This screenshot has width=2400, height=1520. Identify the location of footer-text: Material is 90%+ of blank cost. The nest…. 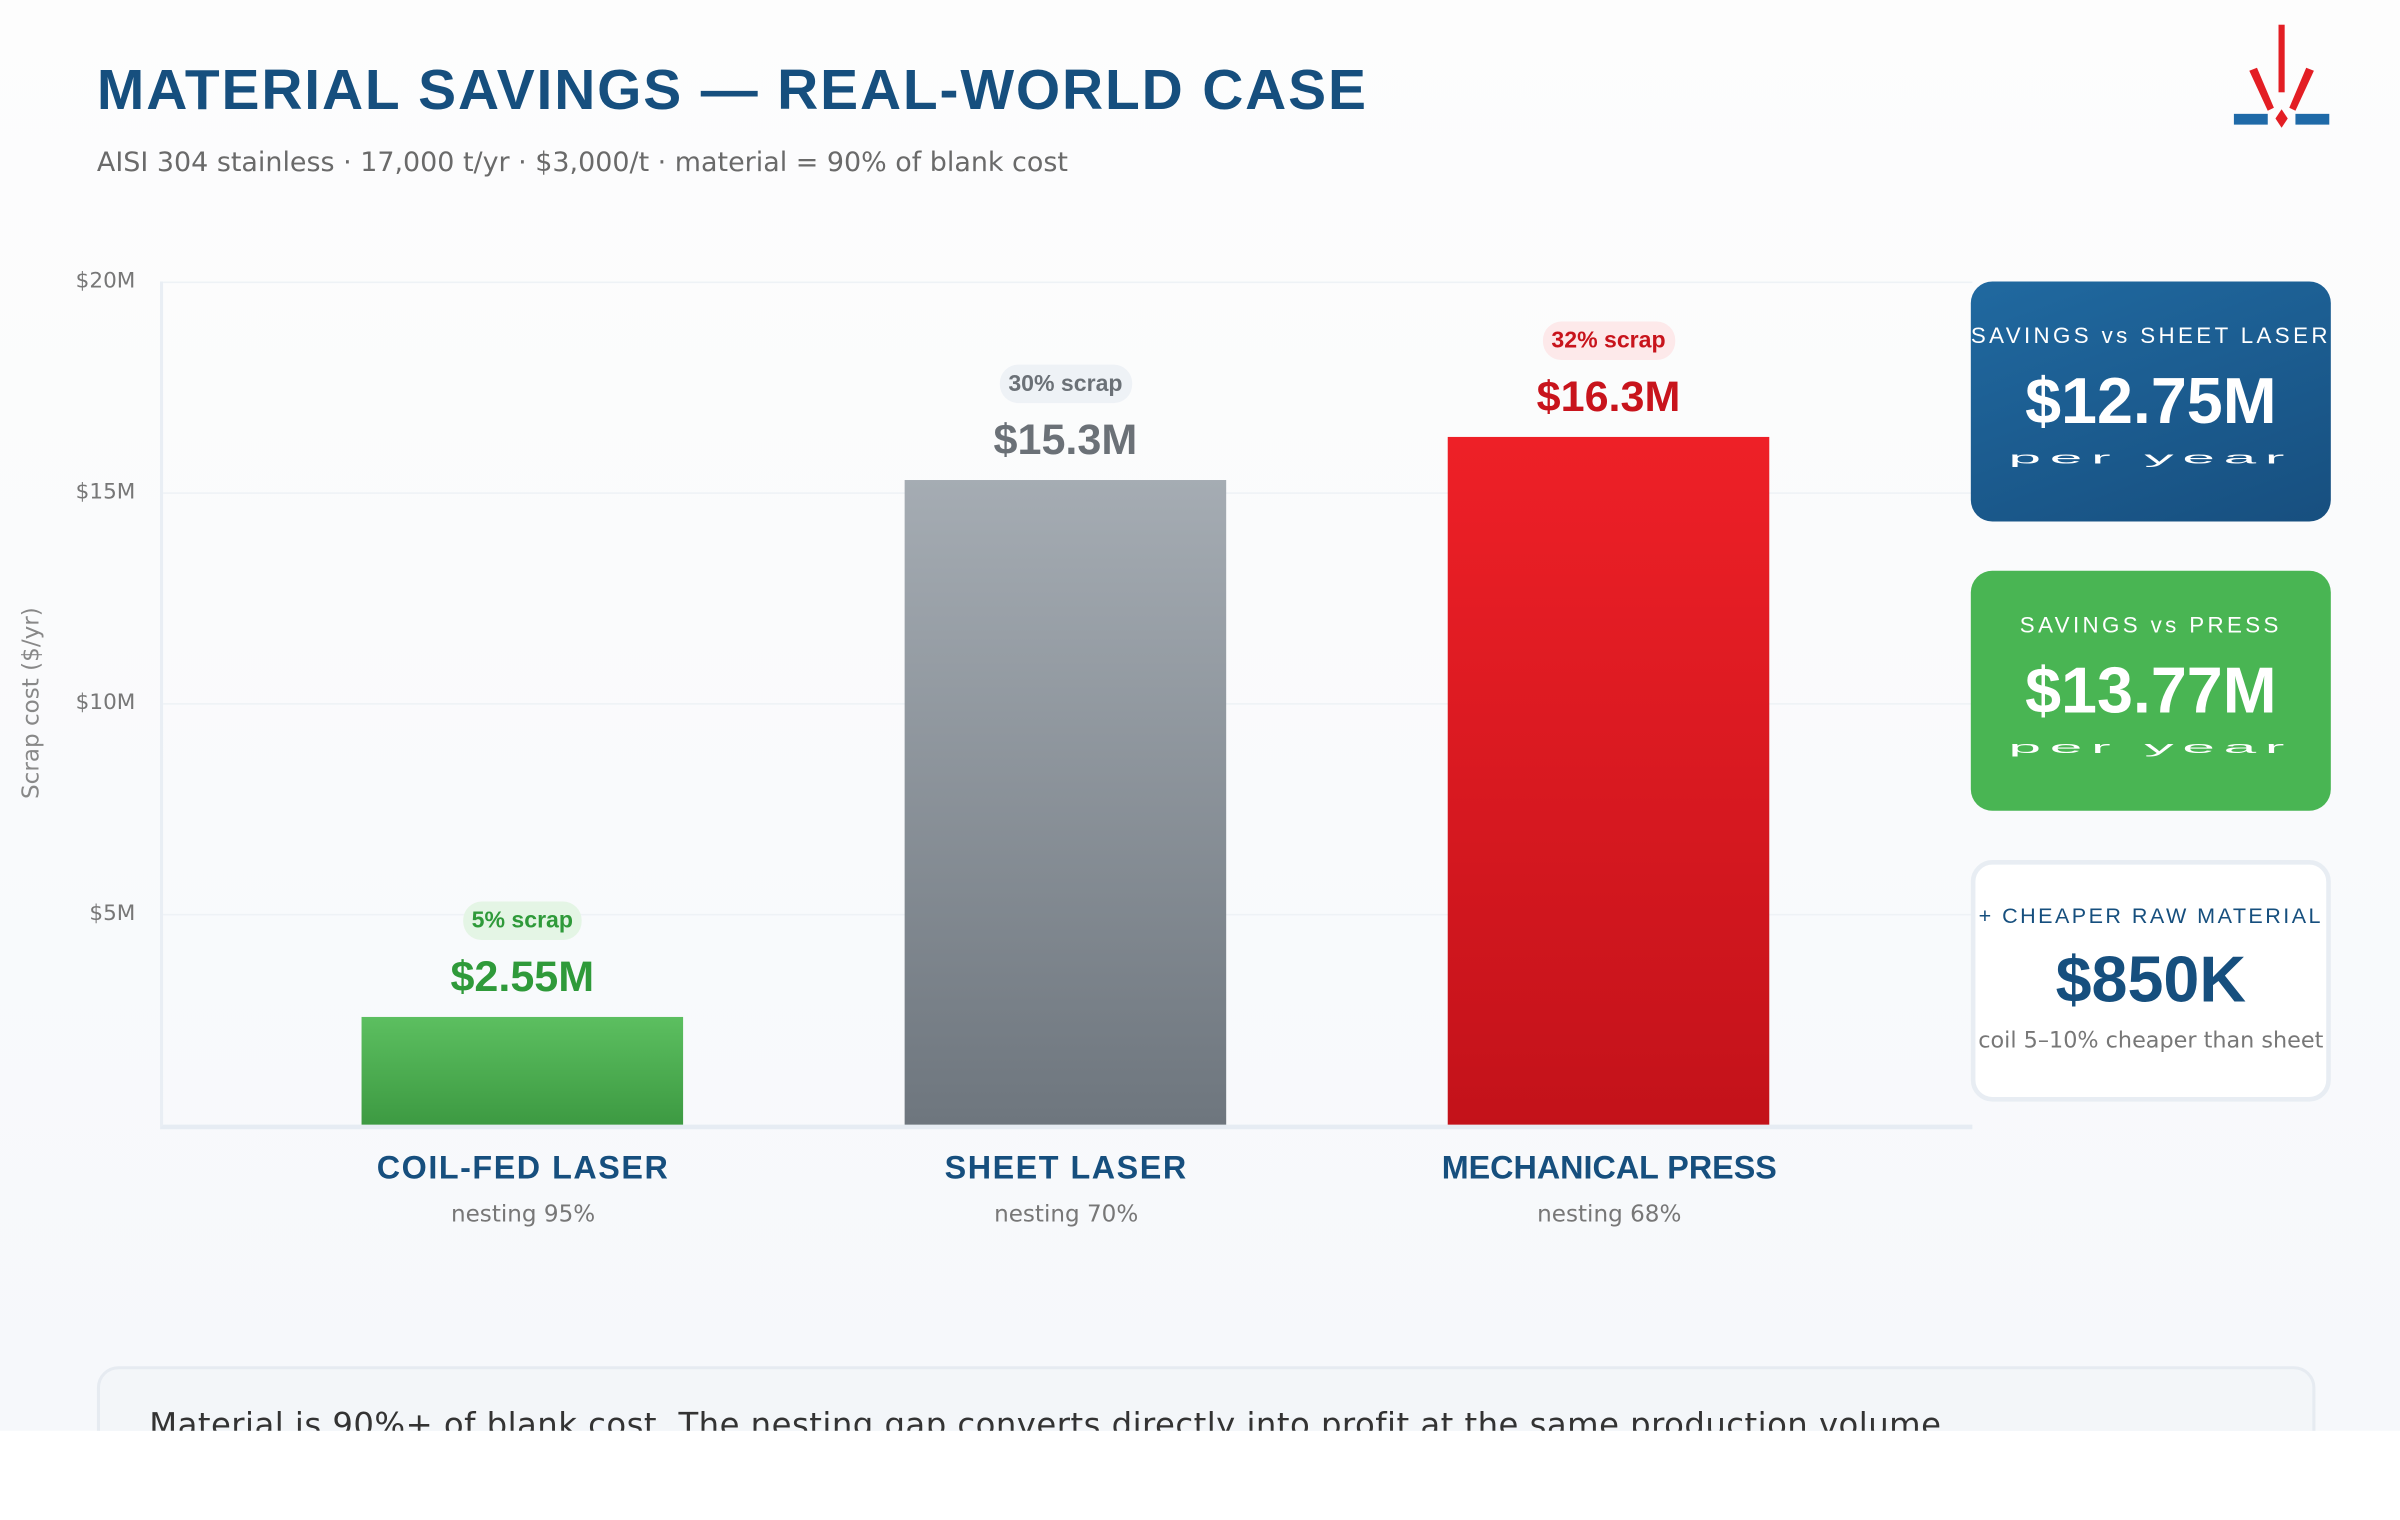
(1051, 1418).